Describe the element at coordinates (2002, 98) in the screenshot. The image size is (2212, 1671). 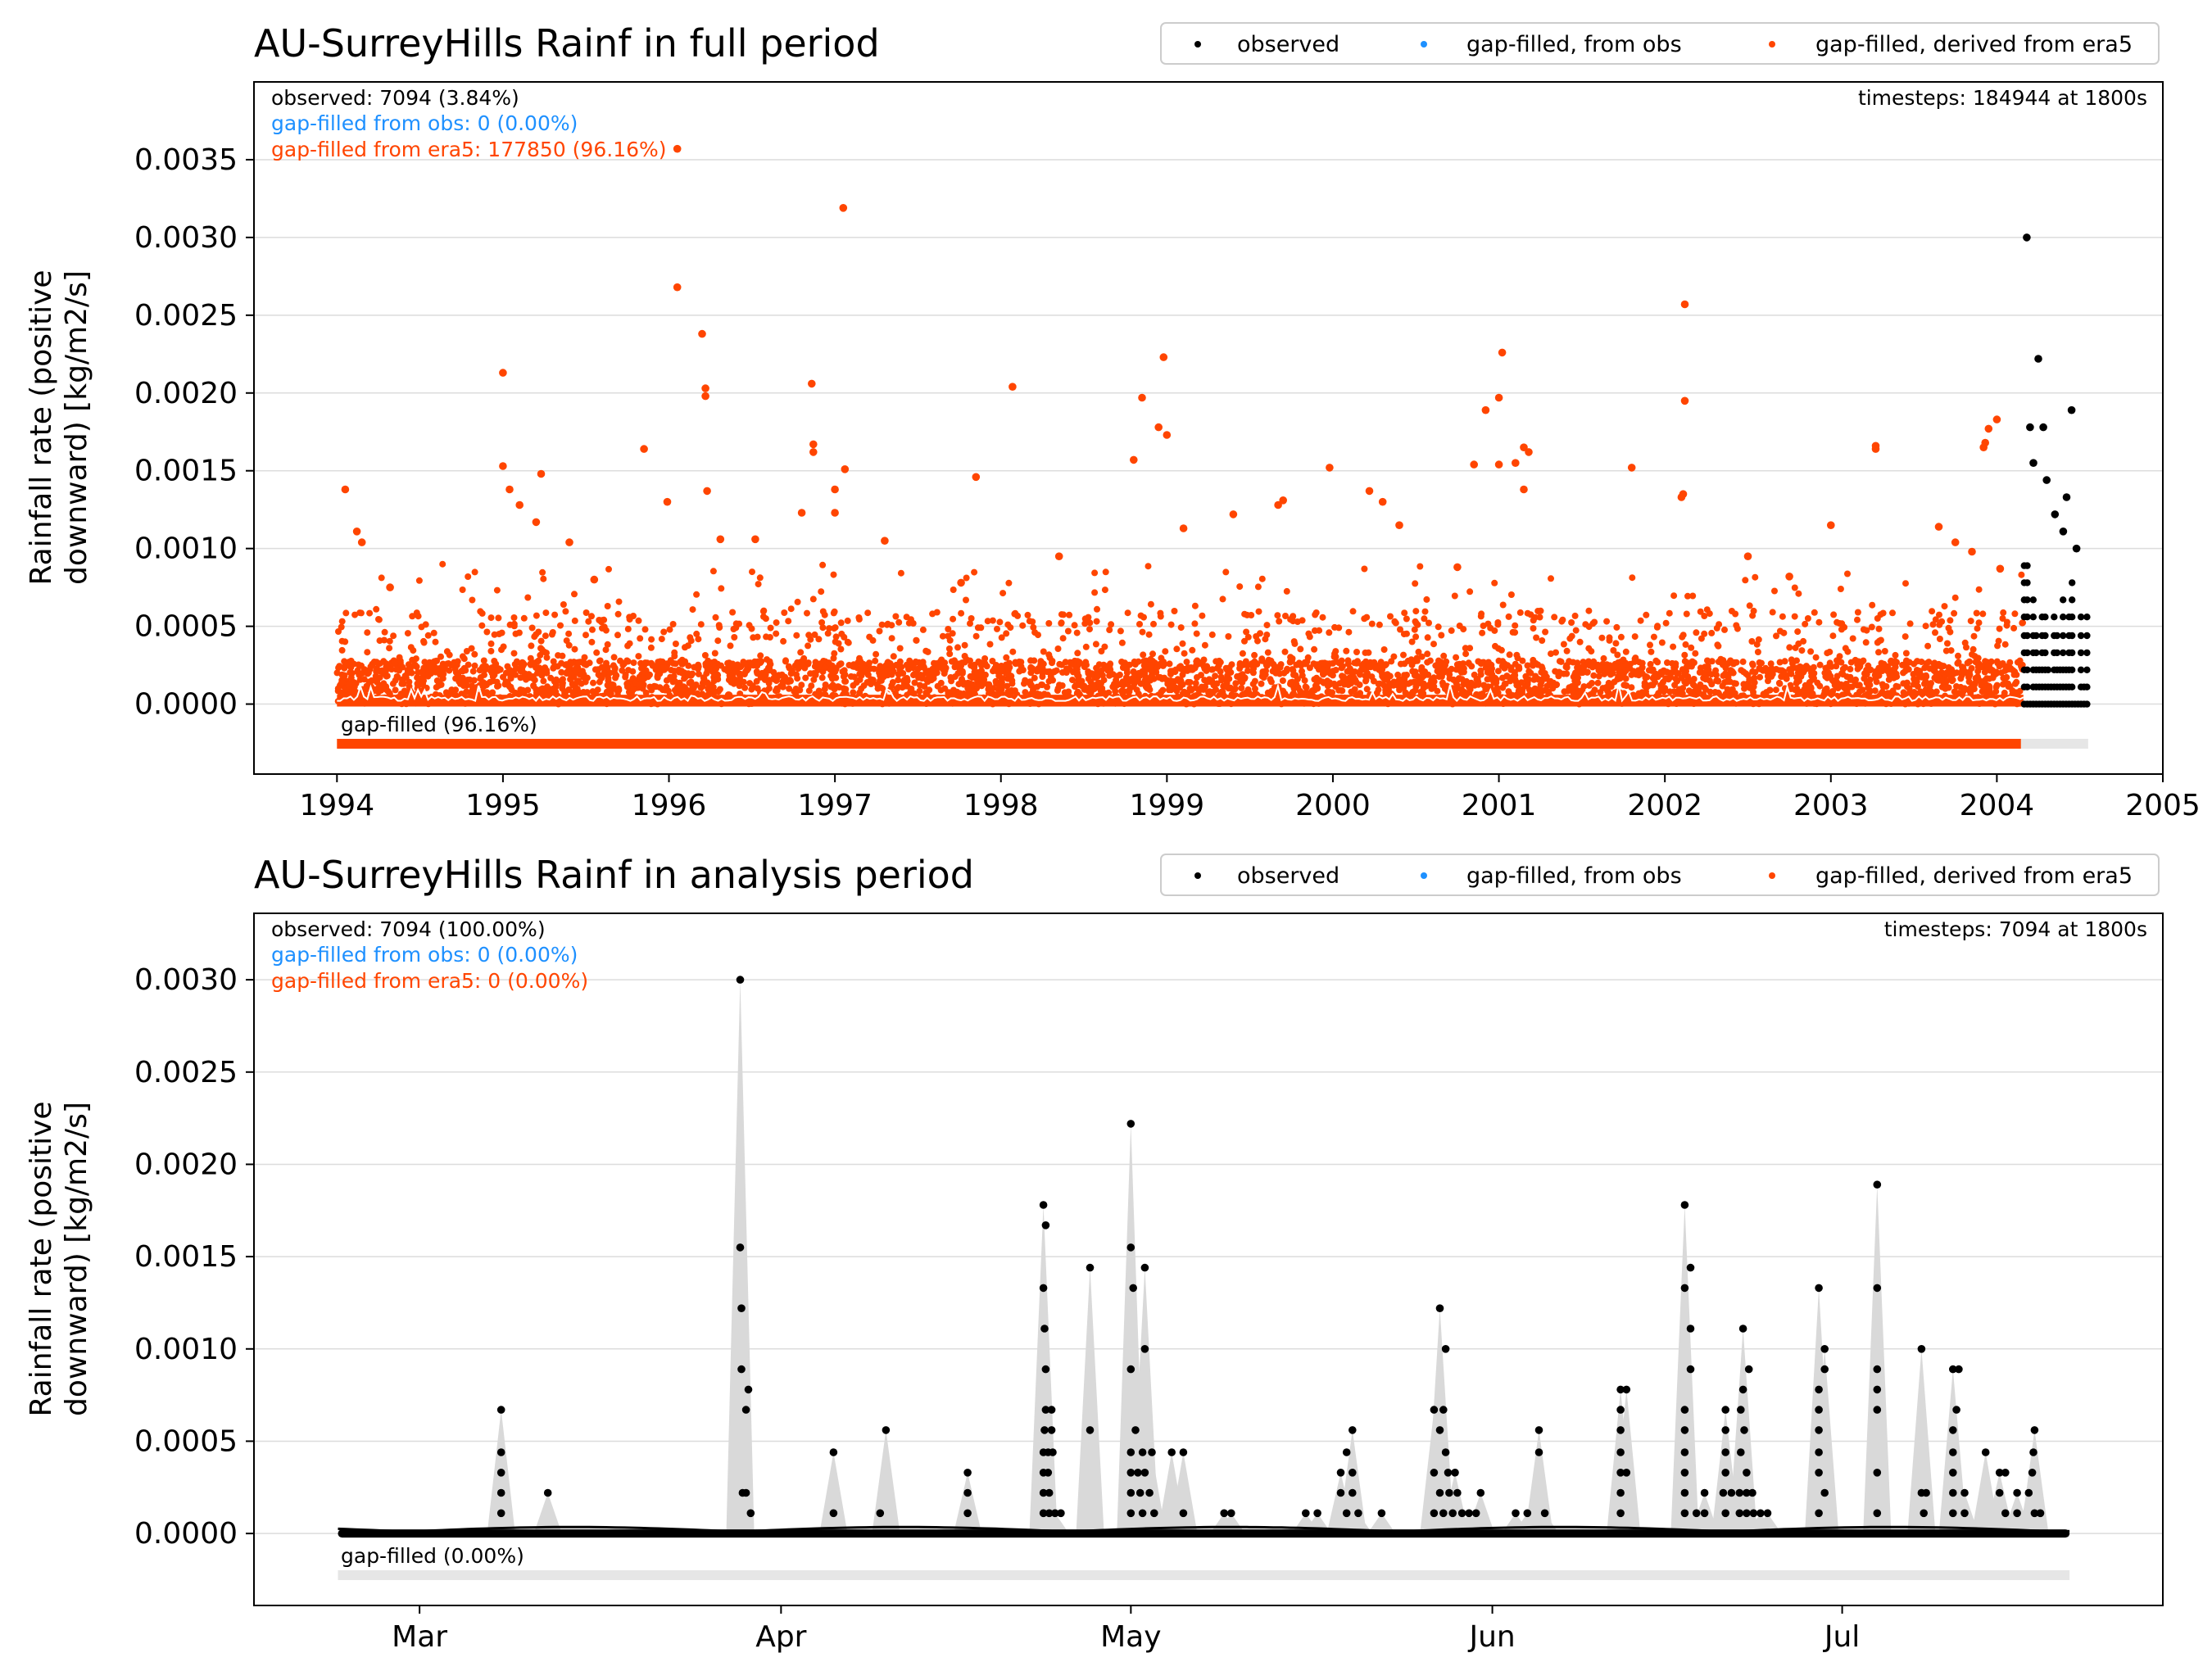
I see `timesteps-stat: timesteps: 184944 at 1800s` at that location.